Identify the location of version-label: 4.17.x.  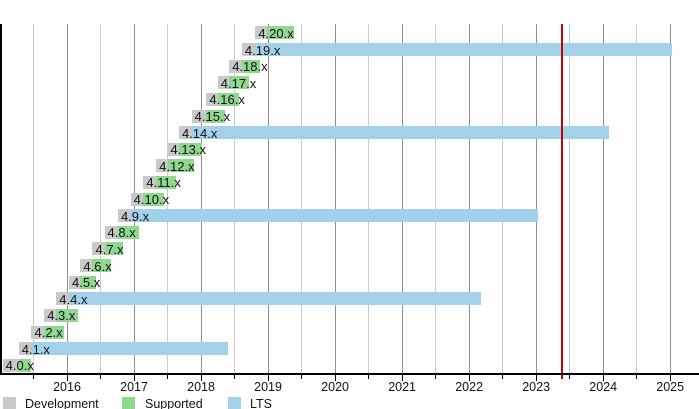
(238, 83).